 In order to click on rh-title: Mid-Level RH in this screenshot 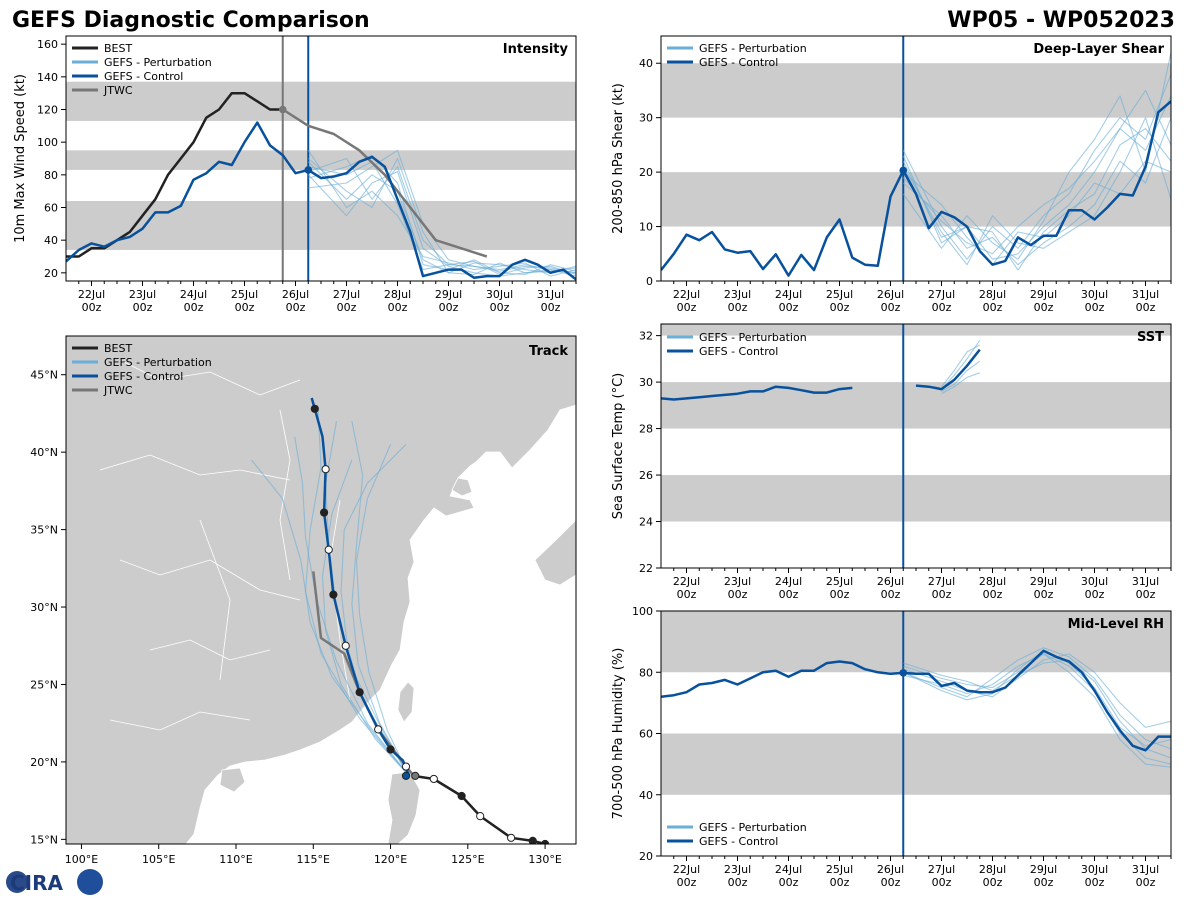, I will do `click(1116, 624)`.